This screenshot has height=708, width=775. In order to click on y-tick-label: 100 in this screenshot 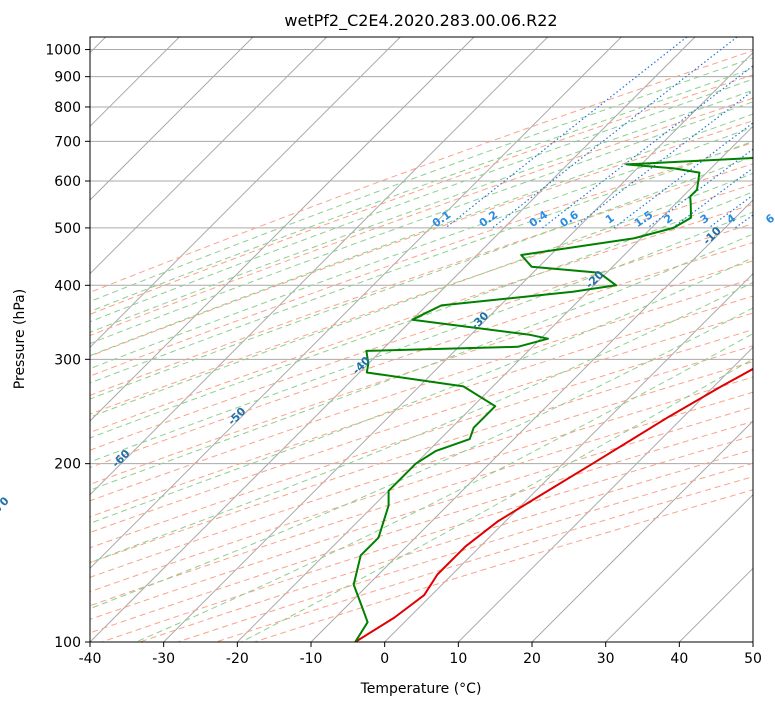, I will do `click(67, 643)`.